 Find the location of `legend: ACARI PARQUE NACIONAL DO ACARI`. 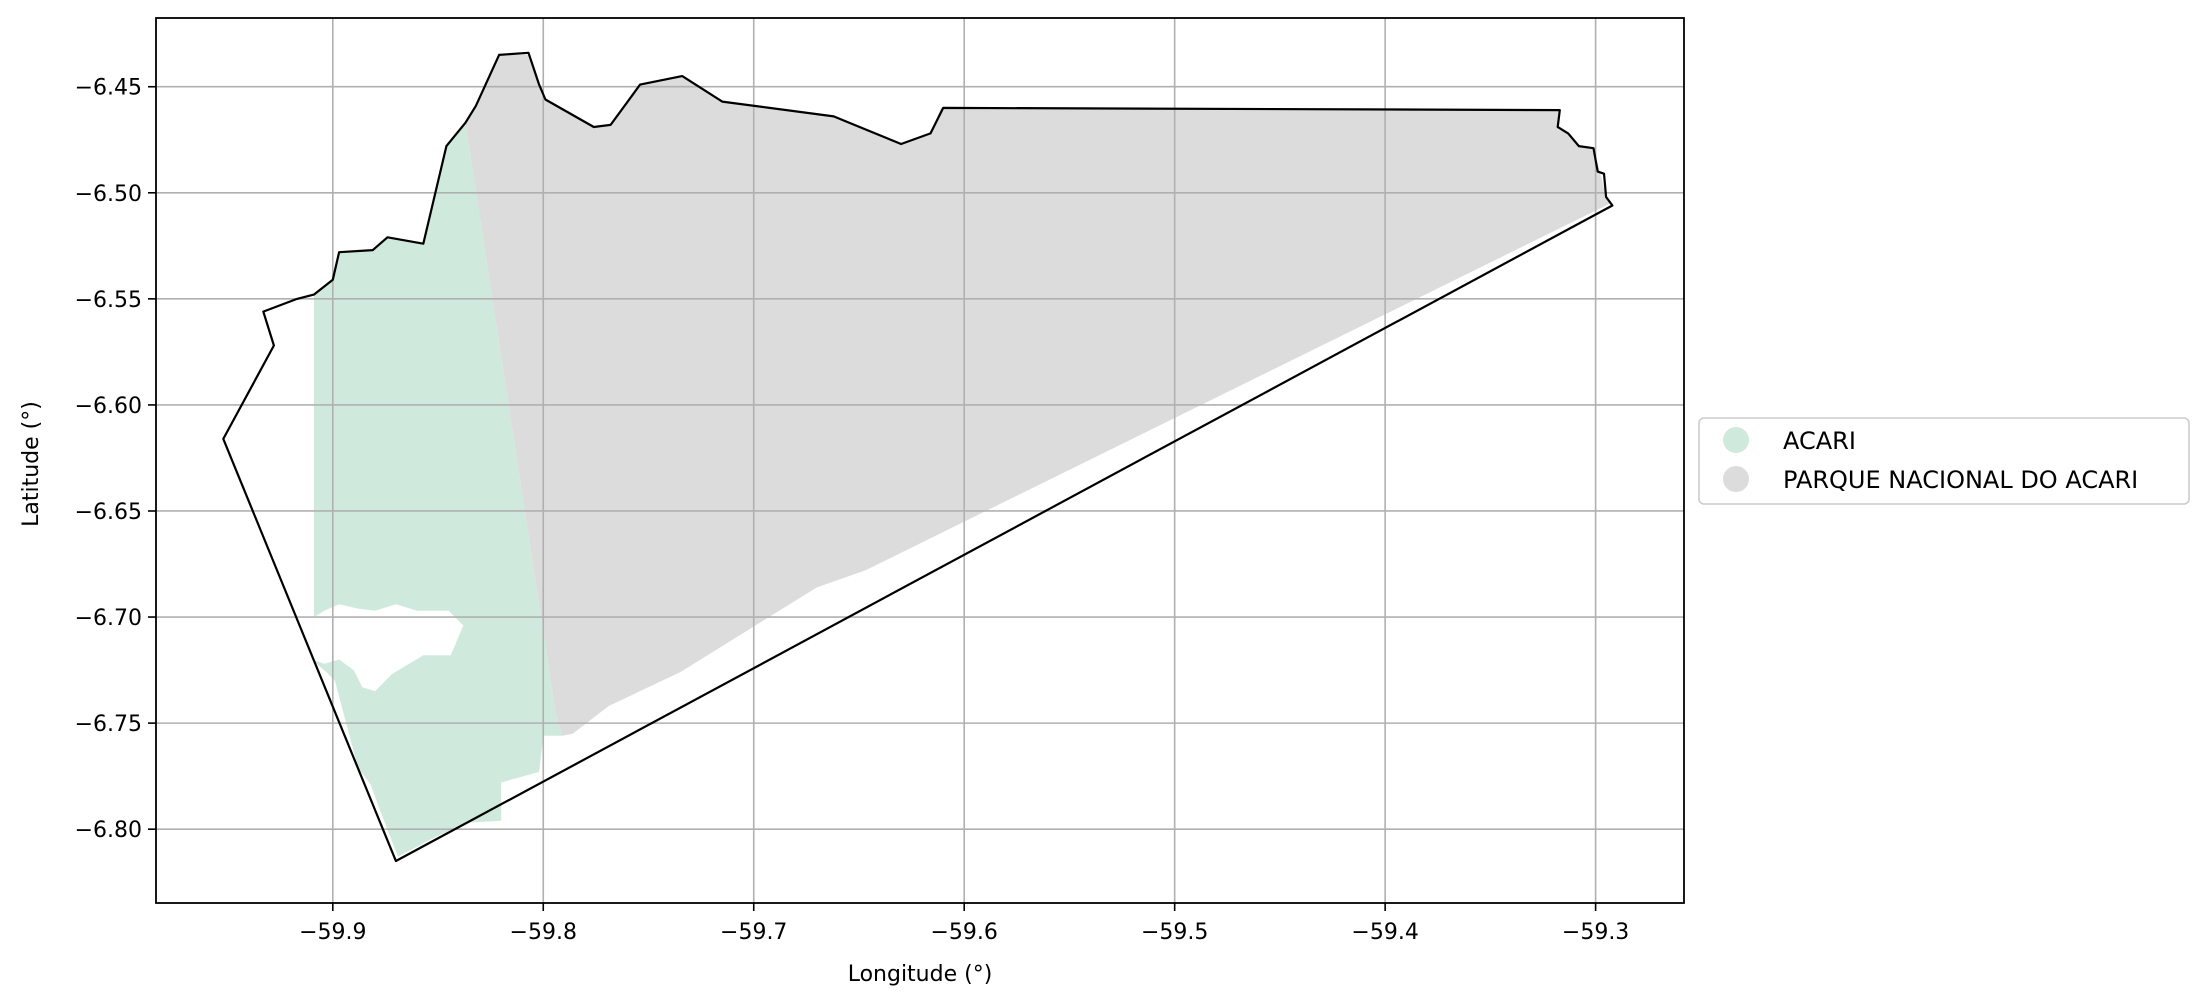

legend: ACARI PARQUE NACIONAL DO ACARI is located at coordinates (1944, 461).